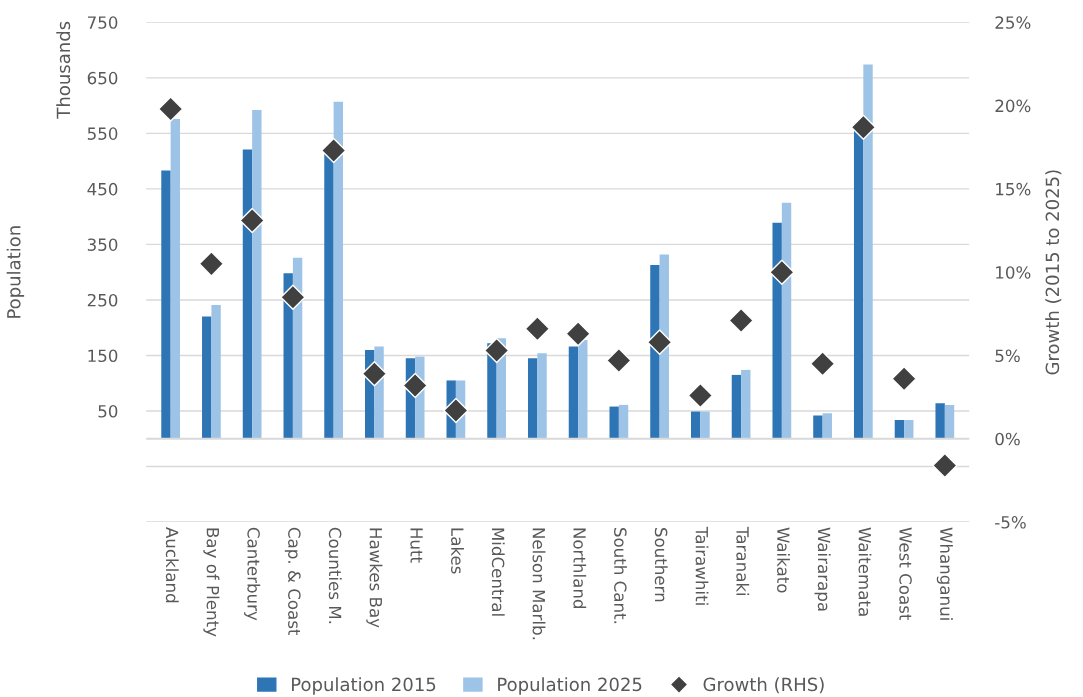 Image resolution: width=1083 pixels, height=697 pixels. I want to click on x-tick-label: Hawkes Bay, so click(374, 578).